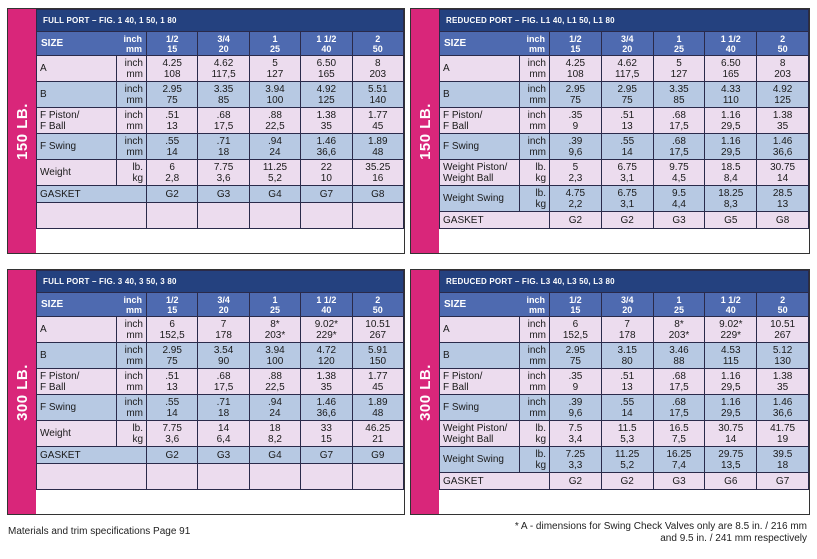  Describe the element at coordinates (575, 465) in the screenshot. I see `value-mm: 3,3` at that location.